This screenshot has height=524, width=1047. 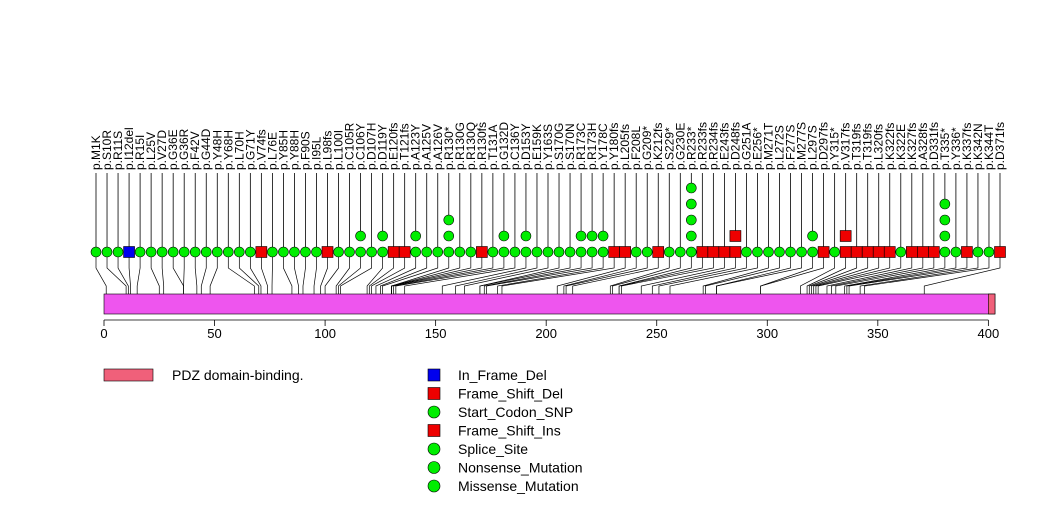 I want to click on axis-tick-label: 0, so click(x=103, y=333).